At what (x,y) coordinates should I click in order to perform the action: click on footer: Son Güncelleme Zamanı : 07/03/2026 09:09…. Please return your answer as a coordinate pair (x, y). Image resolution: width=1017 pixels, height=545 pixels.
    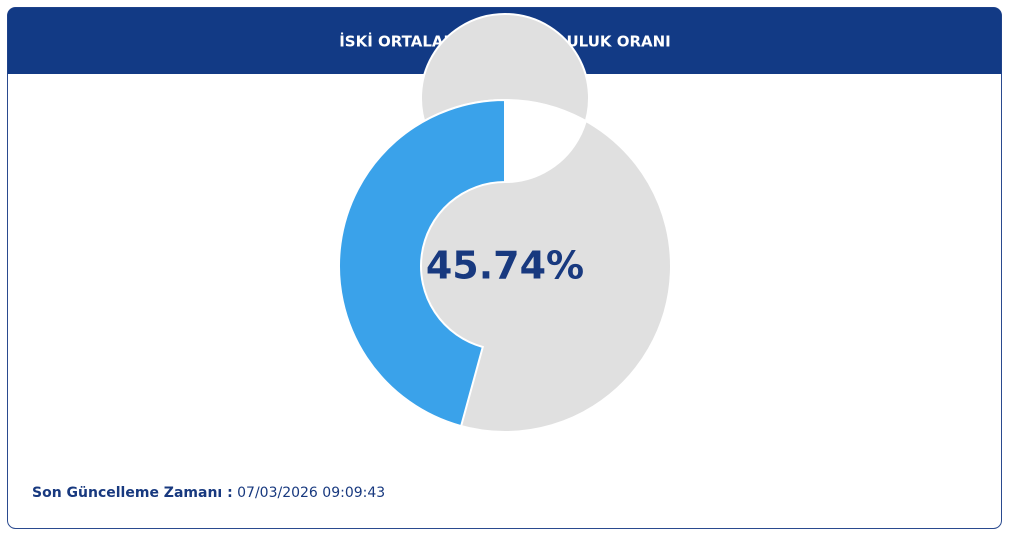
    Looking at the image, I should click on (208, 493).